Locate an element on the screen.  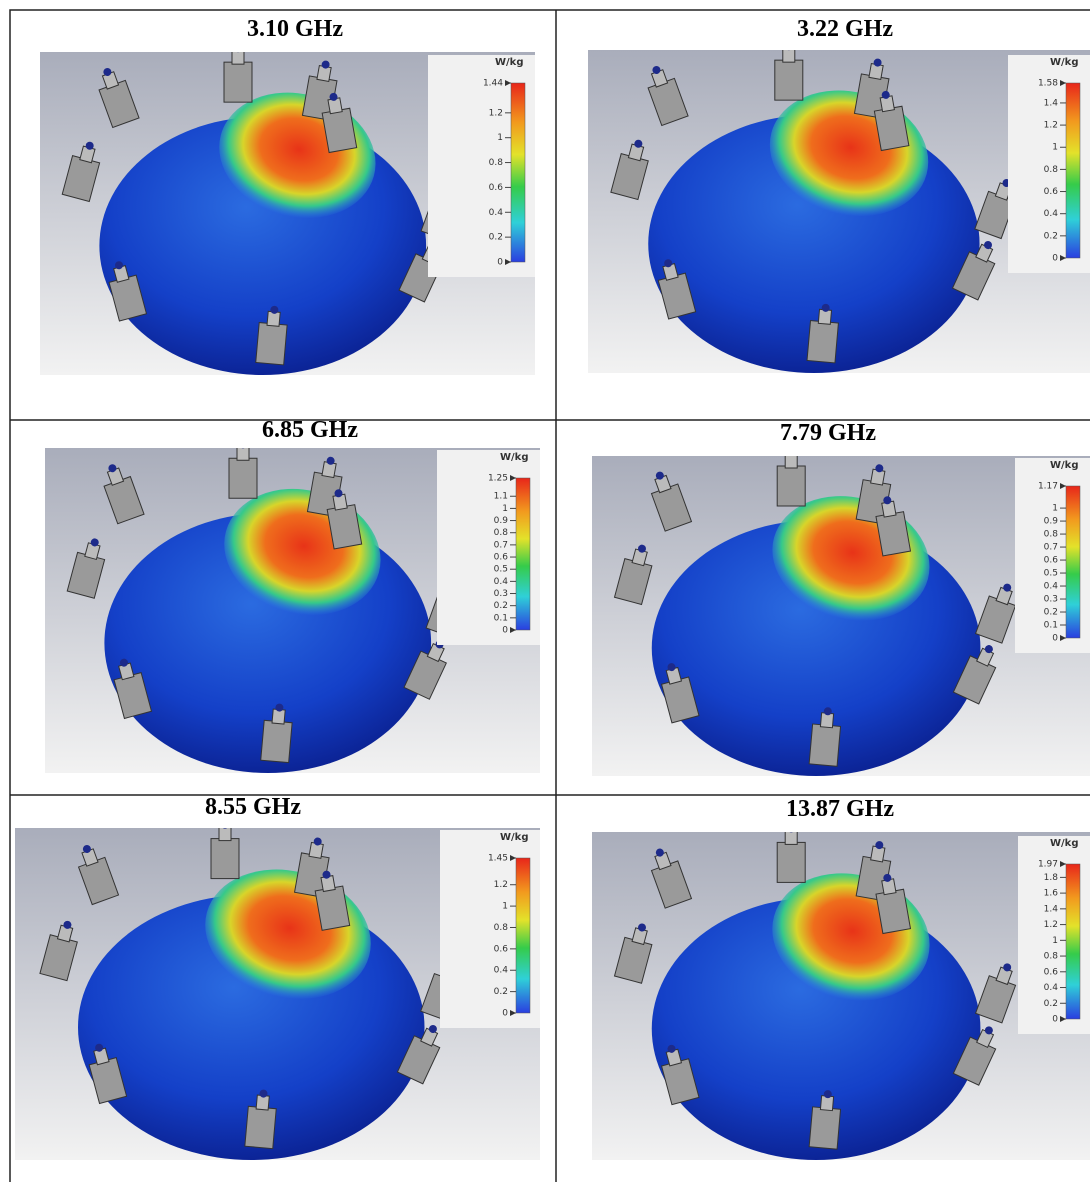
colorbar-tick-label: 1.17 is located at coordinates (1048, 487).